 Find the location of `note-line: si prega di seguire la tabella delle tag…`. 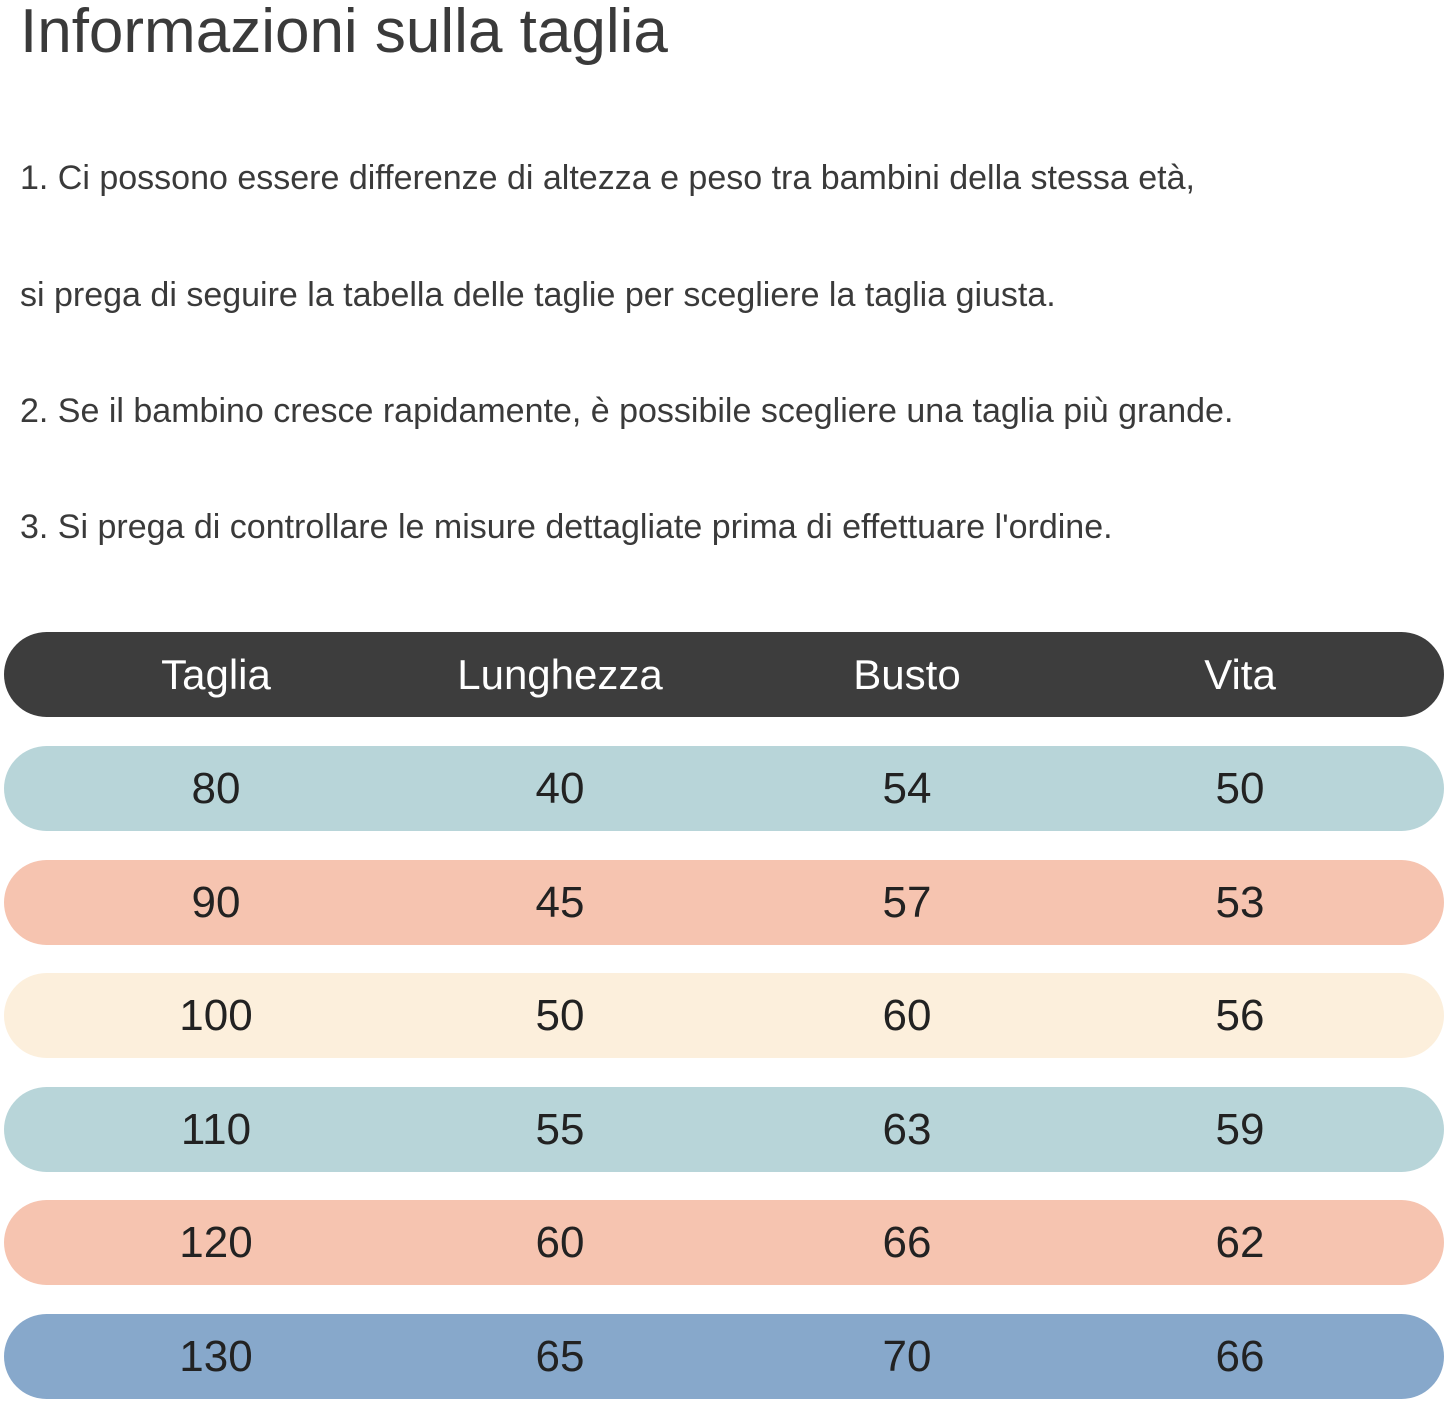

note-line: si prega di seguire la tabella delle tag… is located at coordinates (538, 295).